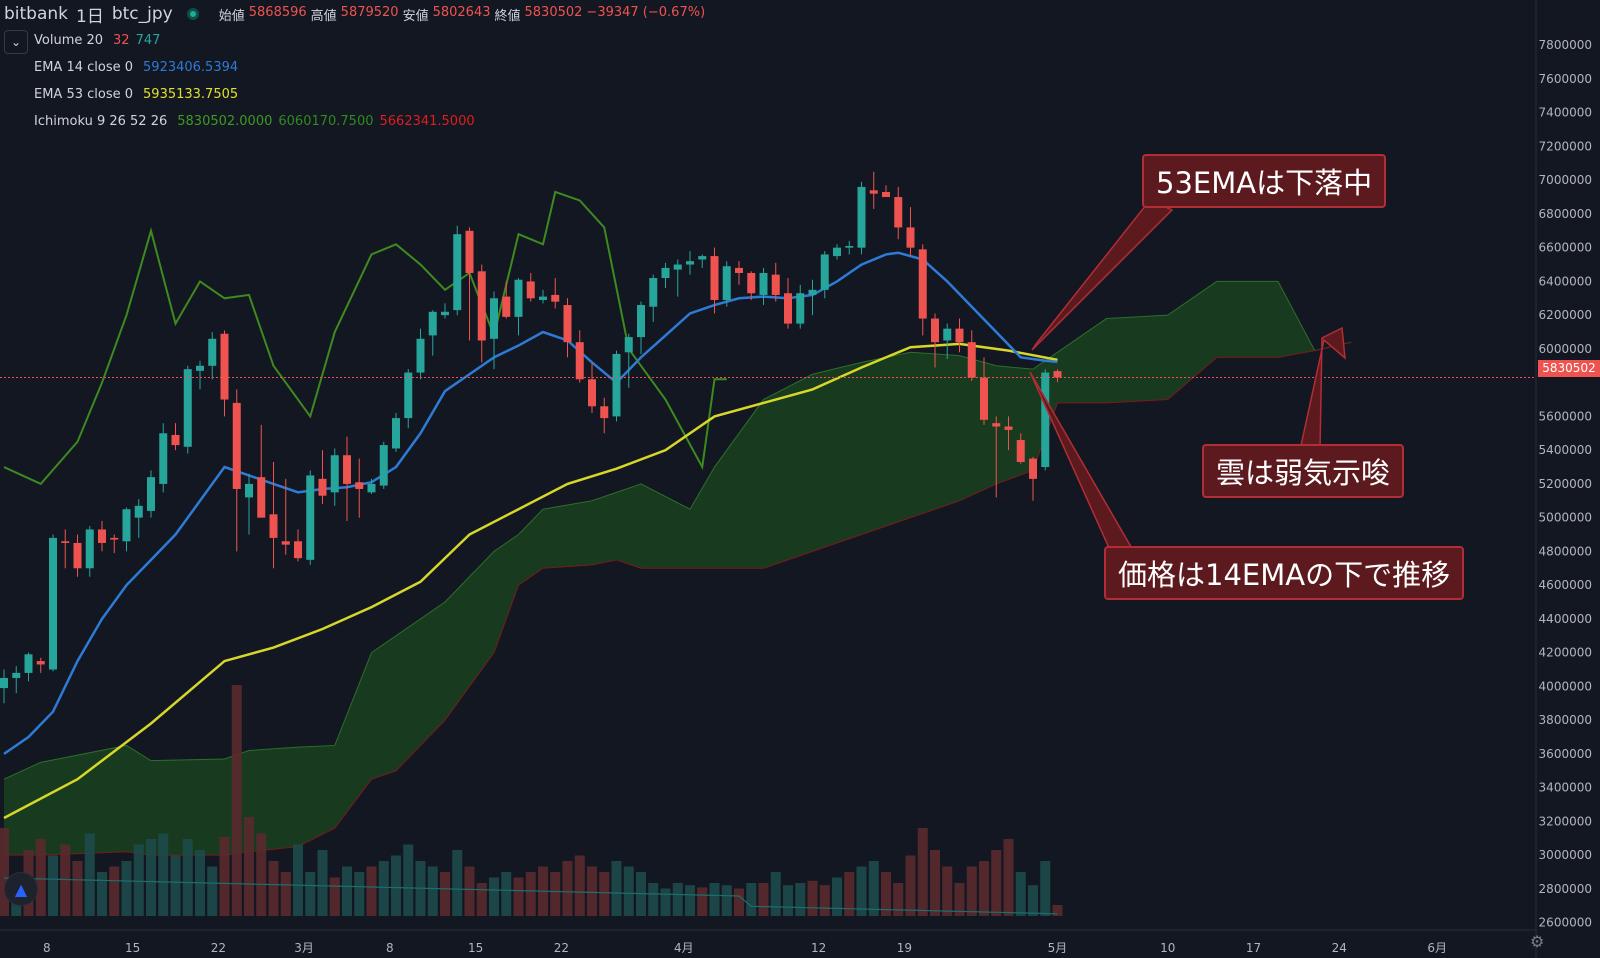 This screenshot has height=958, width=1600. Describe the element at coordinates (507, 16) in the screenshot. I see `close-label: 終値` at that location.